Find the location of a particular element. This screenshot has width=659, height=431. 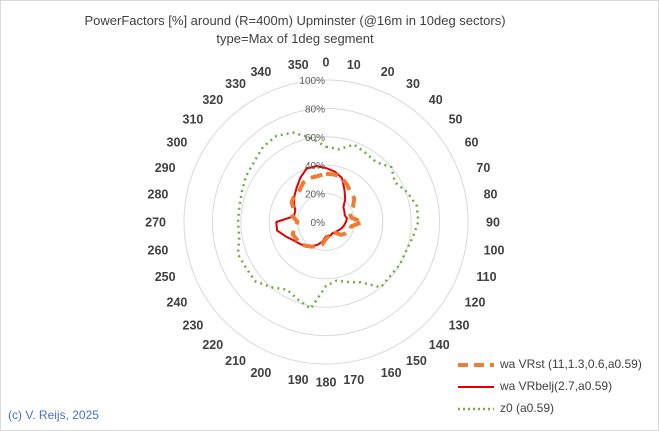

radial-tick-label: 80% is located at coordinates (315, 109).